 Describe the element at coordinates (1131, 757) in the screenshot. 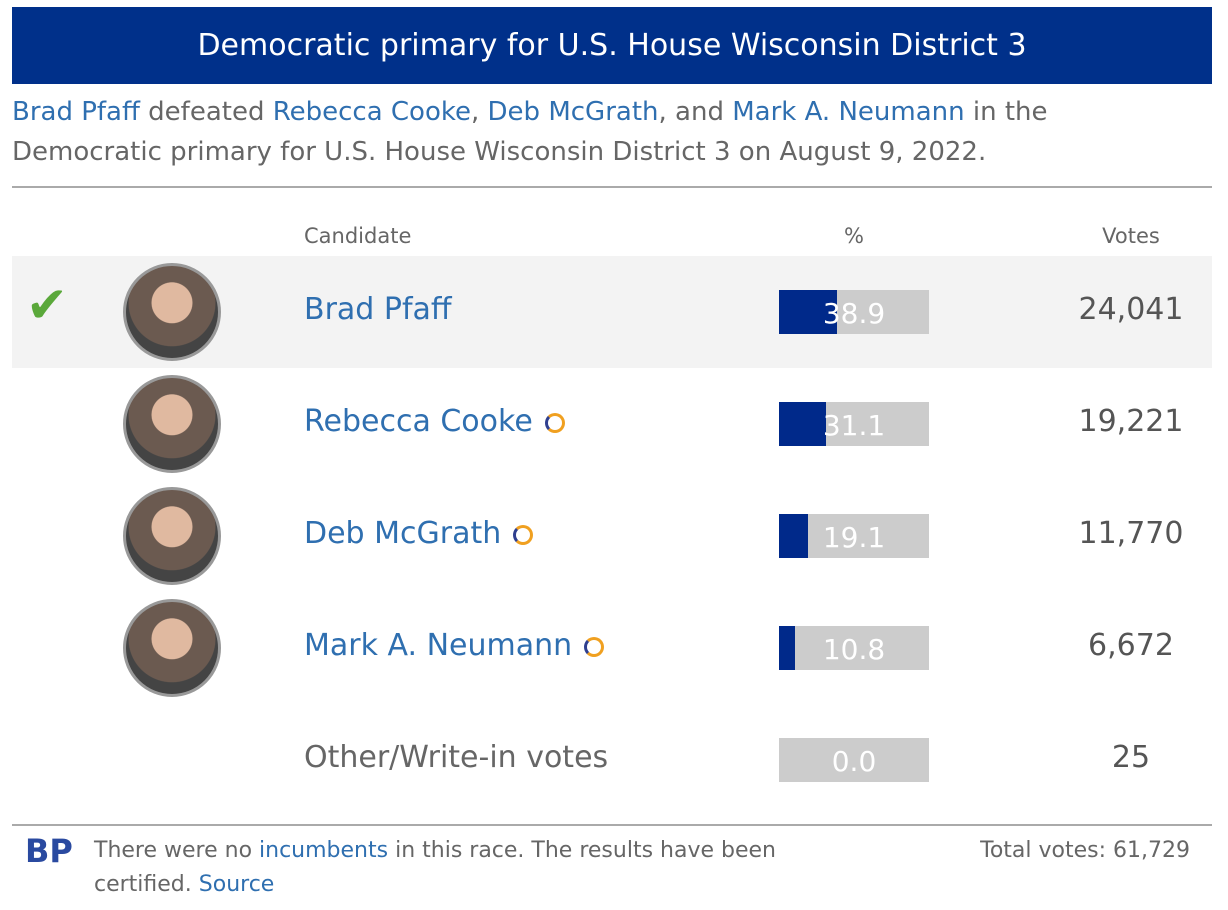

I see `votes: 25` at that location.